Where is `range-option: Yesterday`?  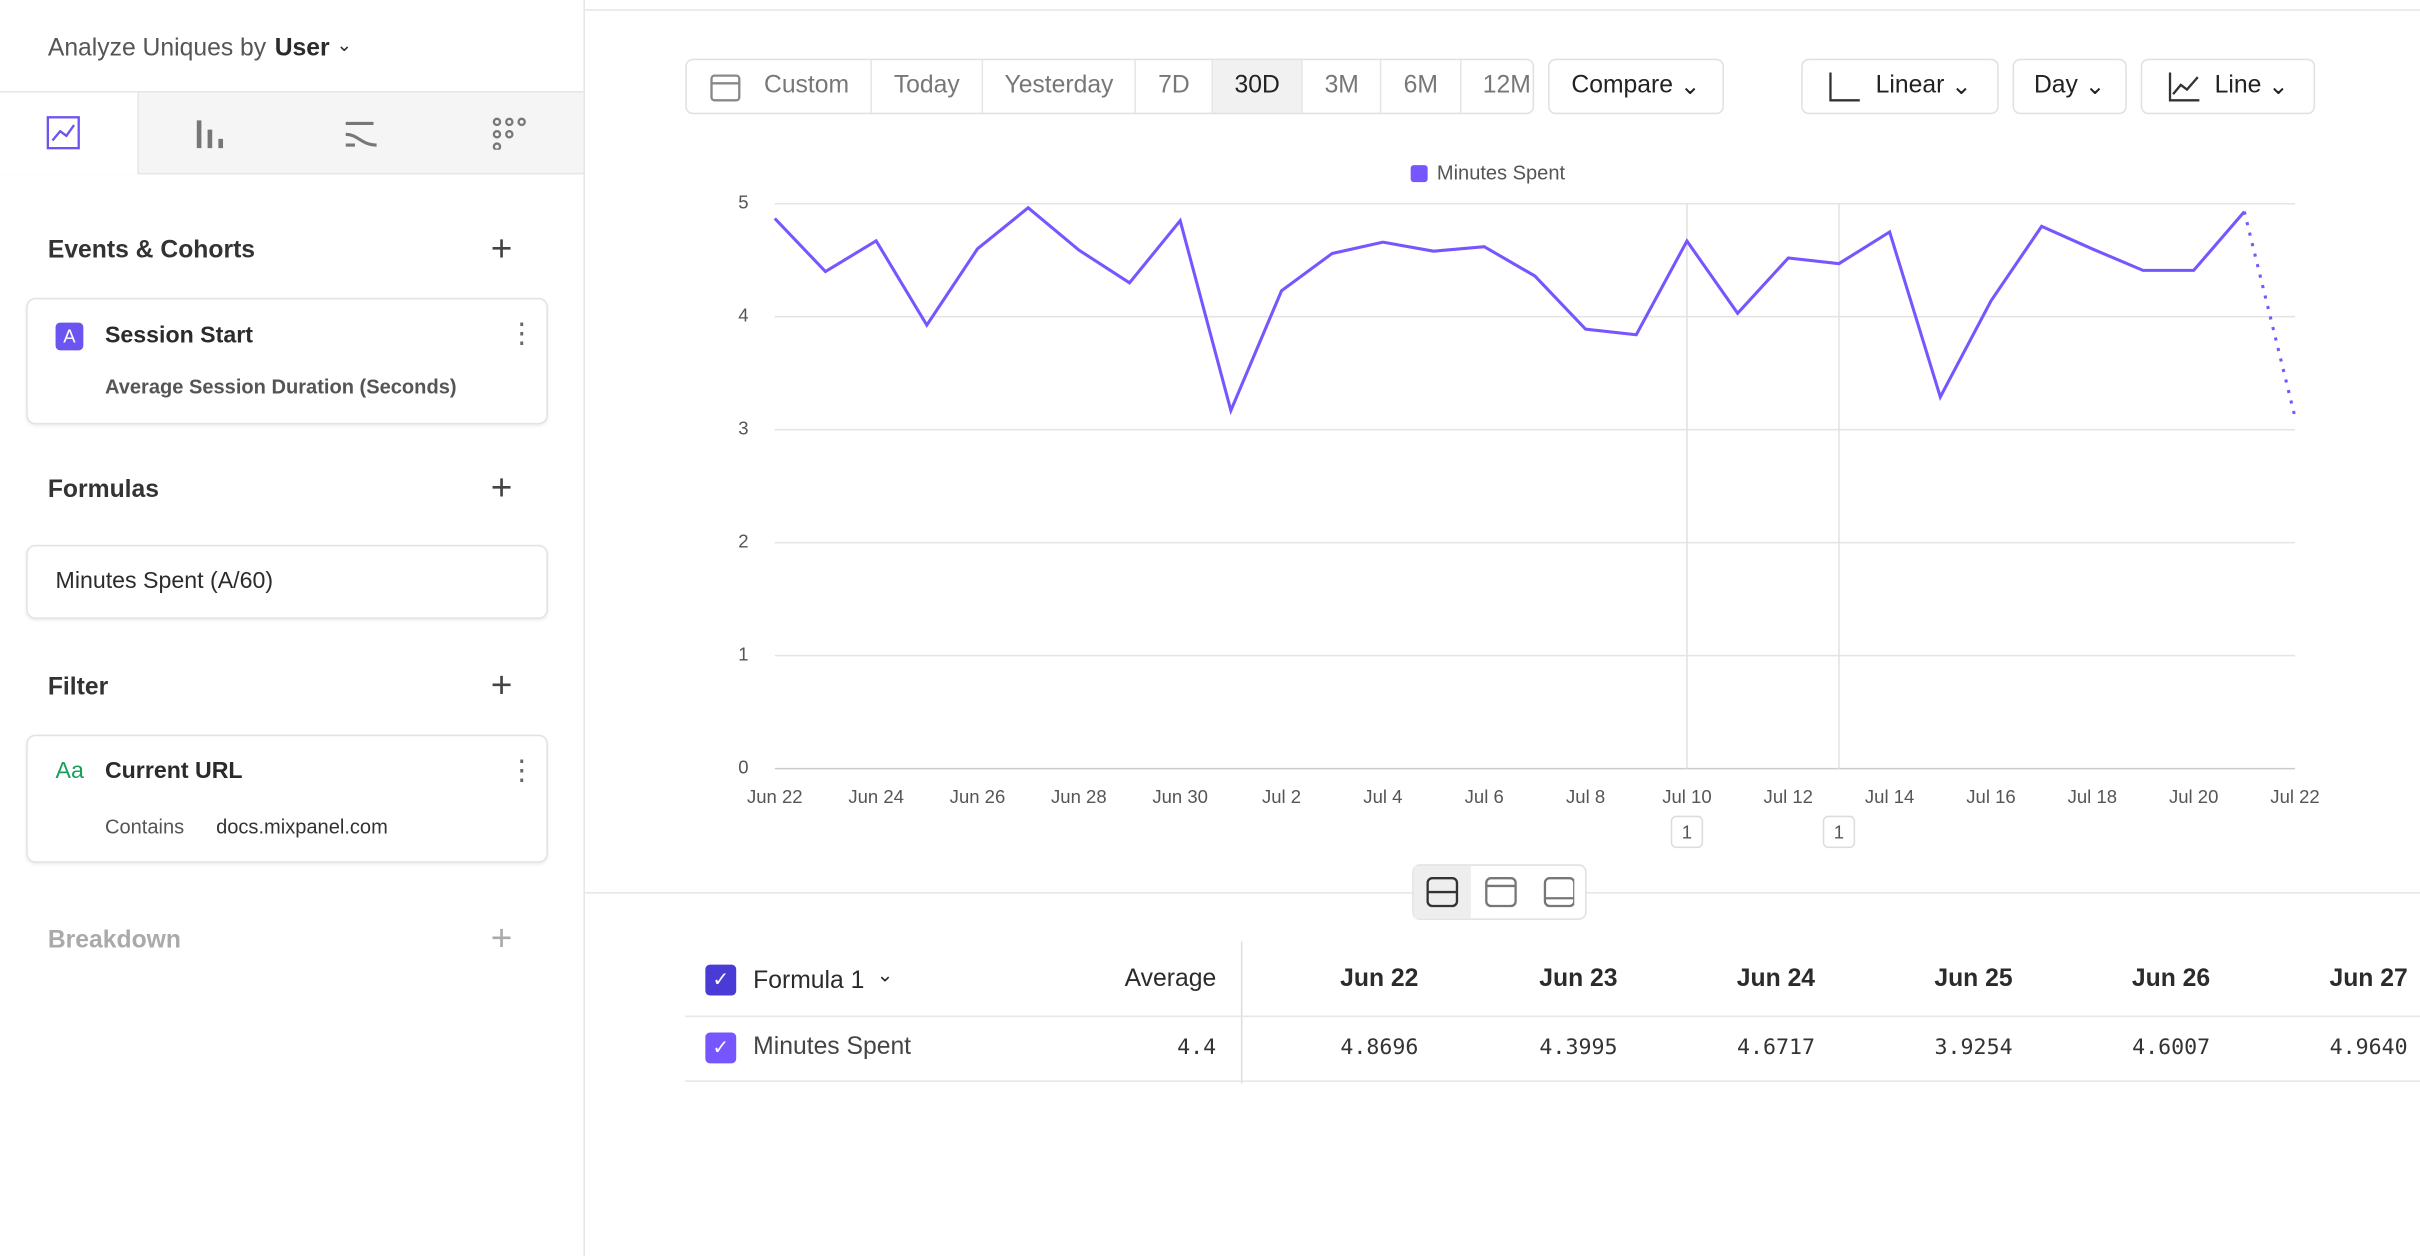 range-option: Yesterday is located at coordinates (1060, 86).